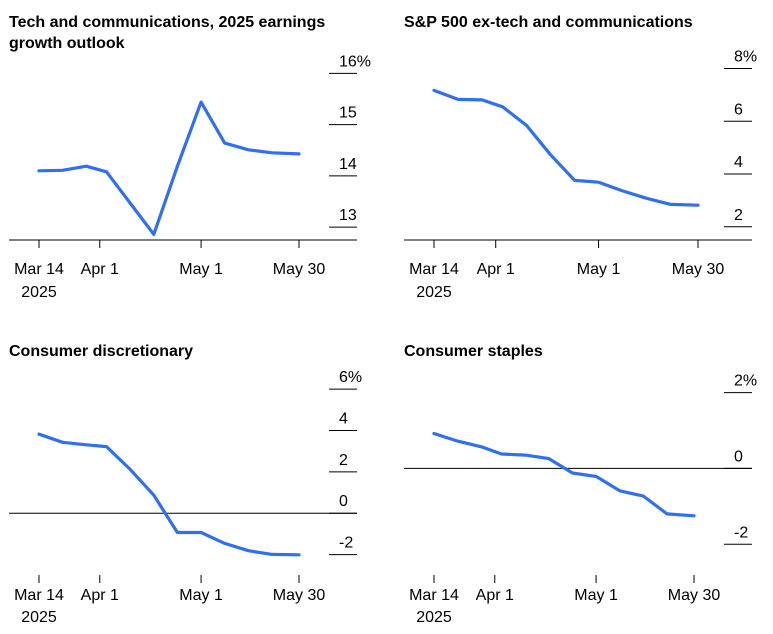  I want to click on chart-title: Consumer discretionary, so click(101, 351).